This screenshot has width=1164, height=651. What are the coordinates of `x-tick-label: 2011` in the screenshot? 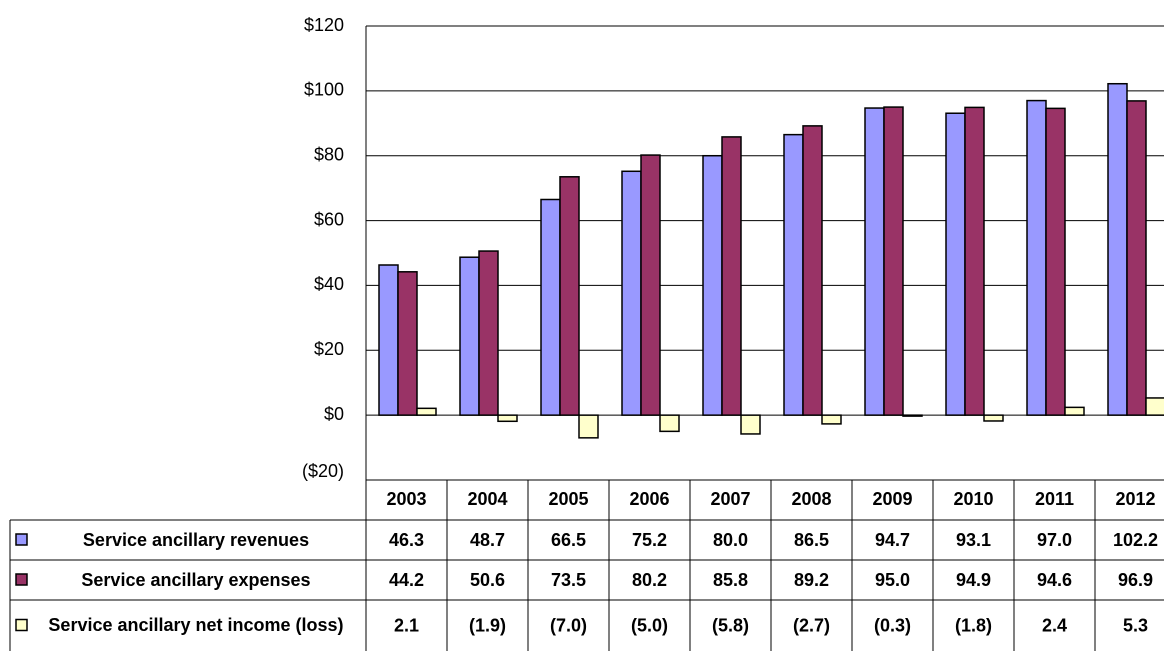 It's located at (1054, 499).